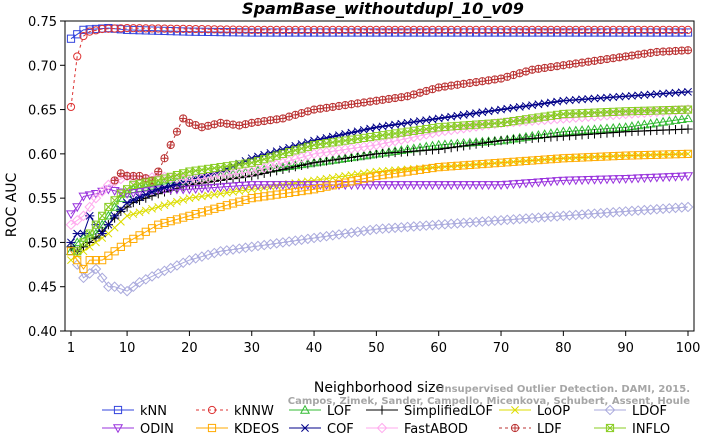 The image size is (702, 434). Describe the element at coordinates (563, 348) in the screenshot. I see `x-tick-label: 80` at that location.